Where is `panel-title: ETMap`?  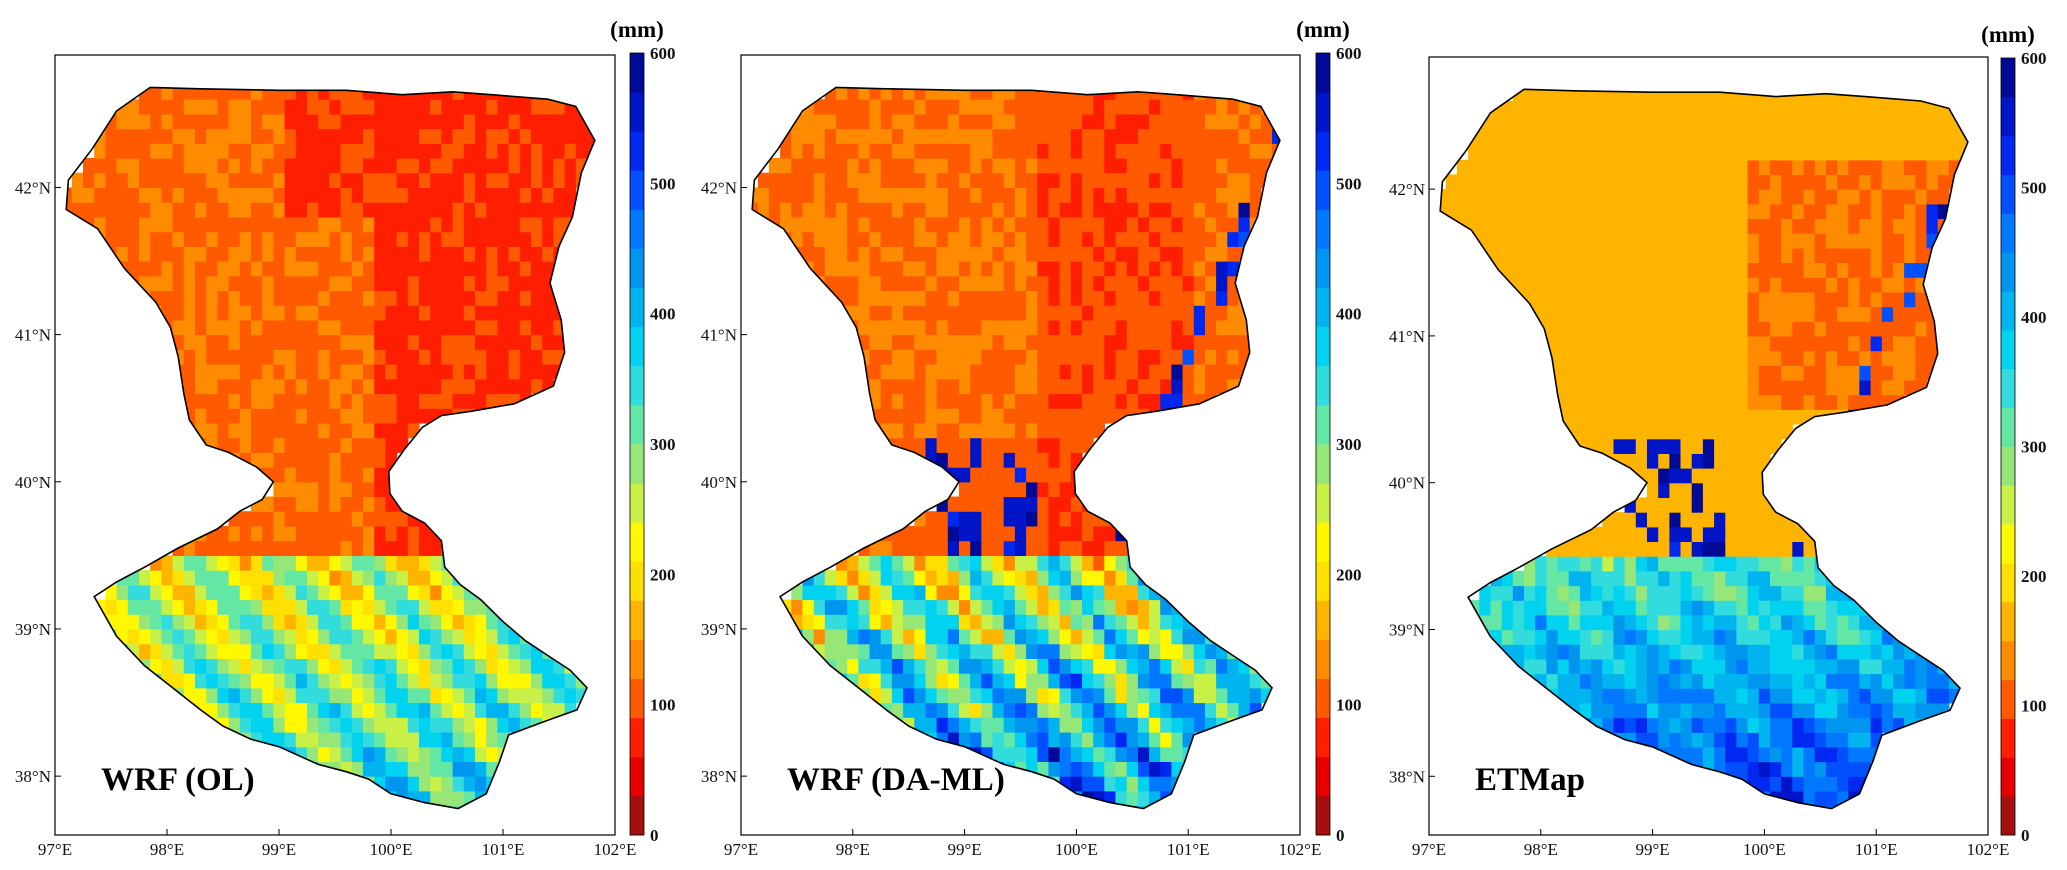
panel-title: ETMap is located at coordinates (1530, 780).